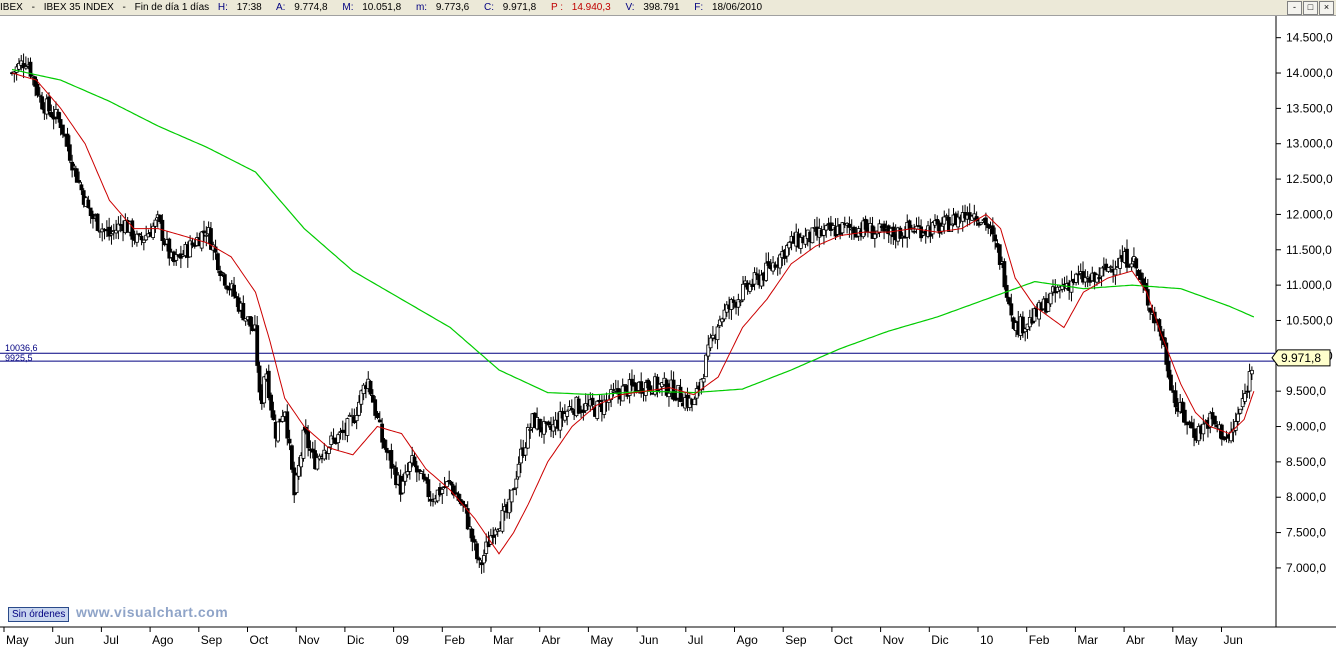 The height and width of the screenshot is (647, 1336). Describe the element at coordinates (1309, 320) in the screenshot. I see `y-tick-label: 10.500,0` at that location.